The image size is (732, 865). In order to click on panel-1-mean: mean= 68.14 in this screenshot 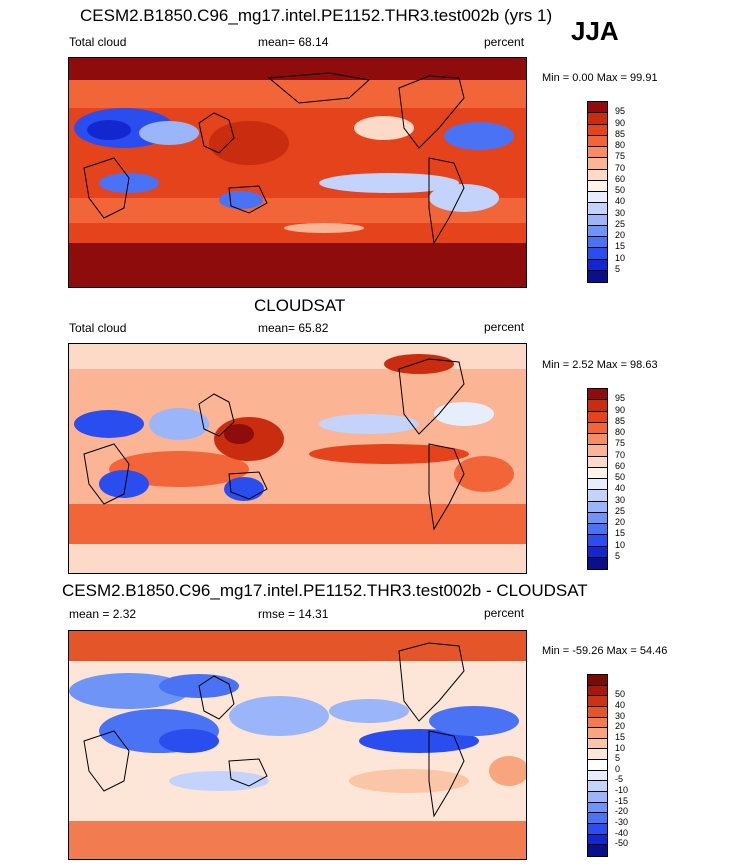, I will do `click(293, 42)`.